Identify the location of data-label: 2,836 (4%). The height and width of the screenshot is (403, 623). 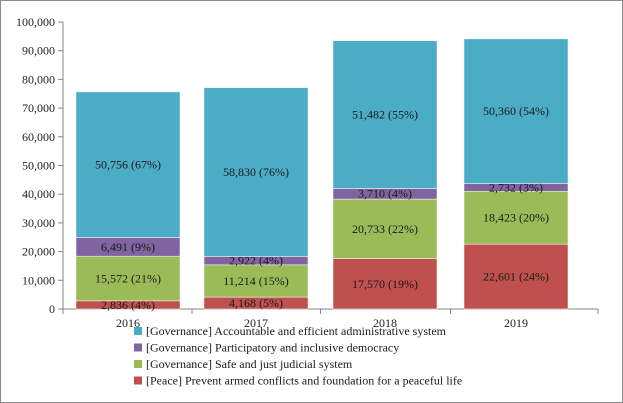
(128, 305).